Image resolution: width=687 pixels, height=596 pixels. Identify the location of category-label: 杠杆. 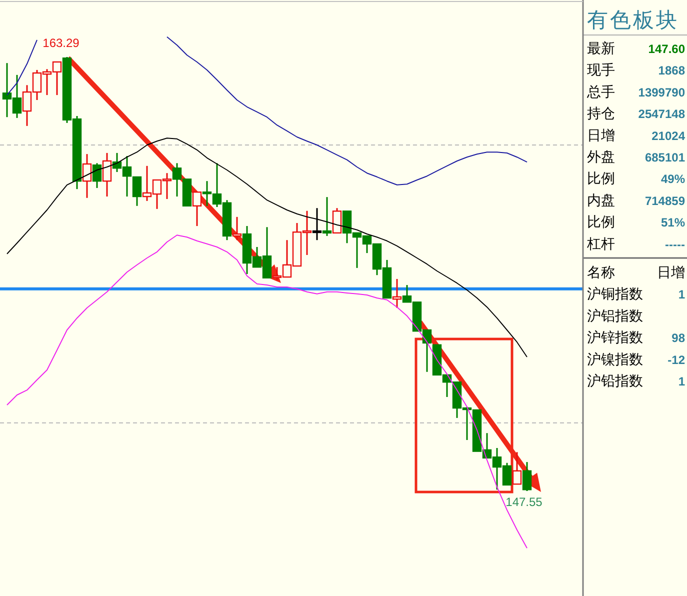
(600, 243).